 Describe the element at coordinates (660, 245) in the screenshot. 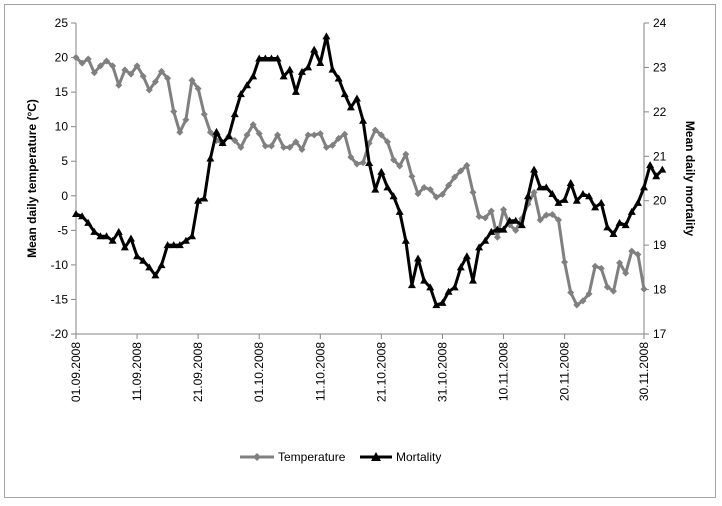

I see `right-tick-label: 19` at that location.